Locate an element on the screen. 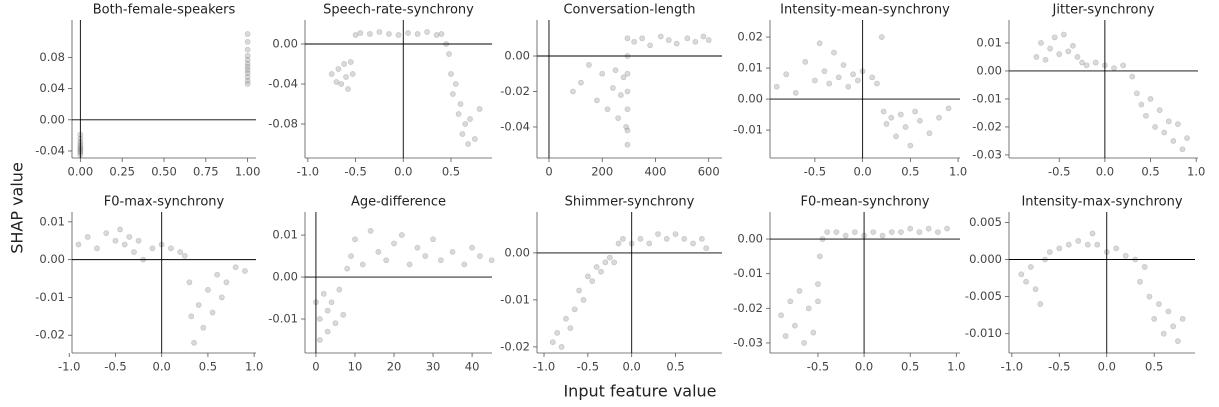 This screenshot has width=1219, height=407. panel: Age-difference 0 10 20 30 40 -0.01 0.00 0.01 is located at coordinates (381, 284).